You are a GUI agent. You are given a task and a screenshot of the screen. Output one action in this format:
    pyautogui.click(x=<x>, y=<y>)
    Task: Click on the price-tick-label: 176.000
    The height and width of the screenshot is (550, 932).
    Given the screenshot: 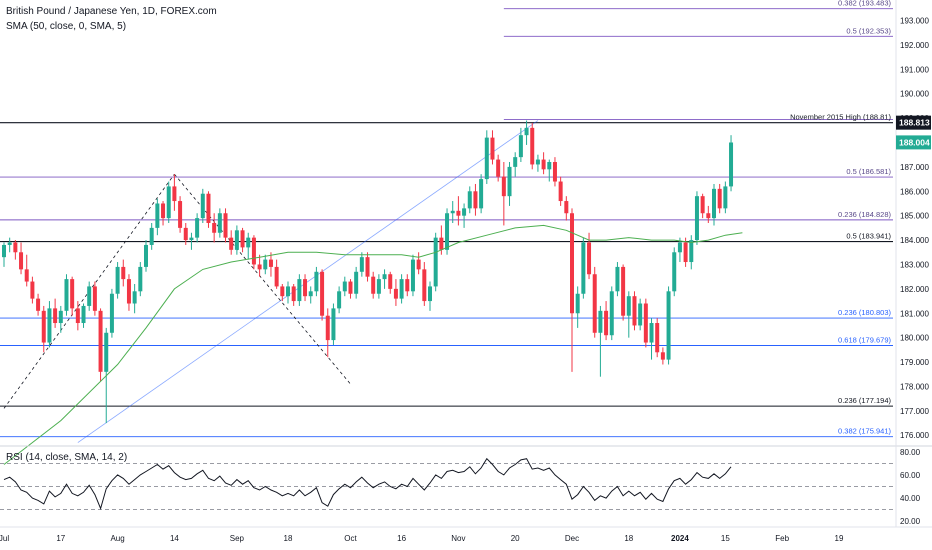 What is the action you would take?
    pyautogui.click(x=914, y=435)
    